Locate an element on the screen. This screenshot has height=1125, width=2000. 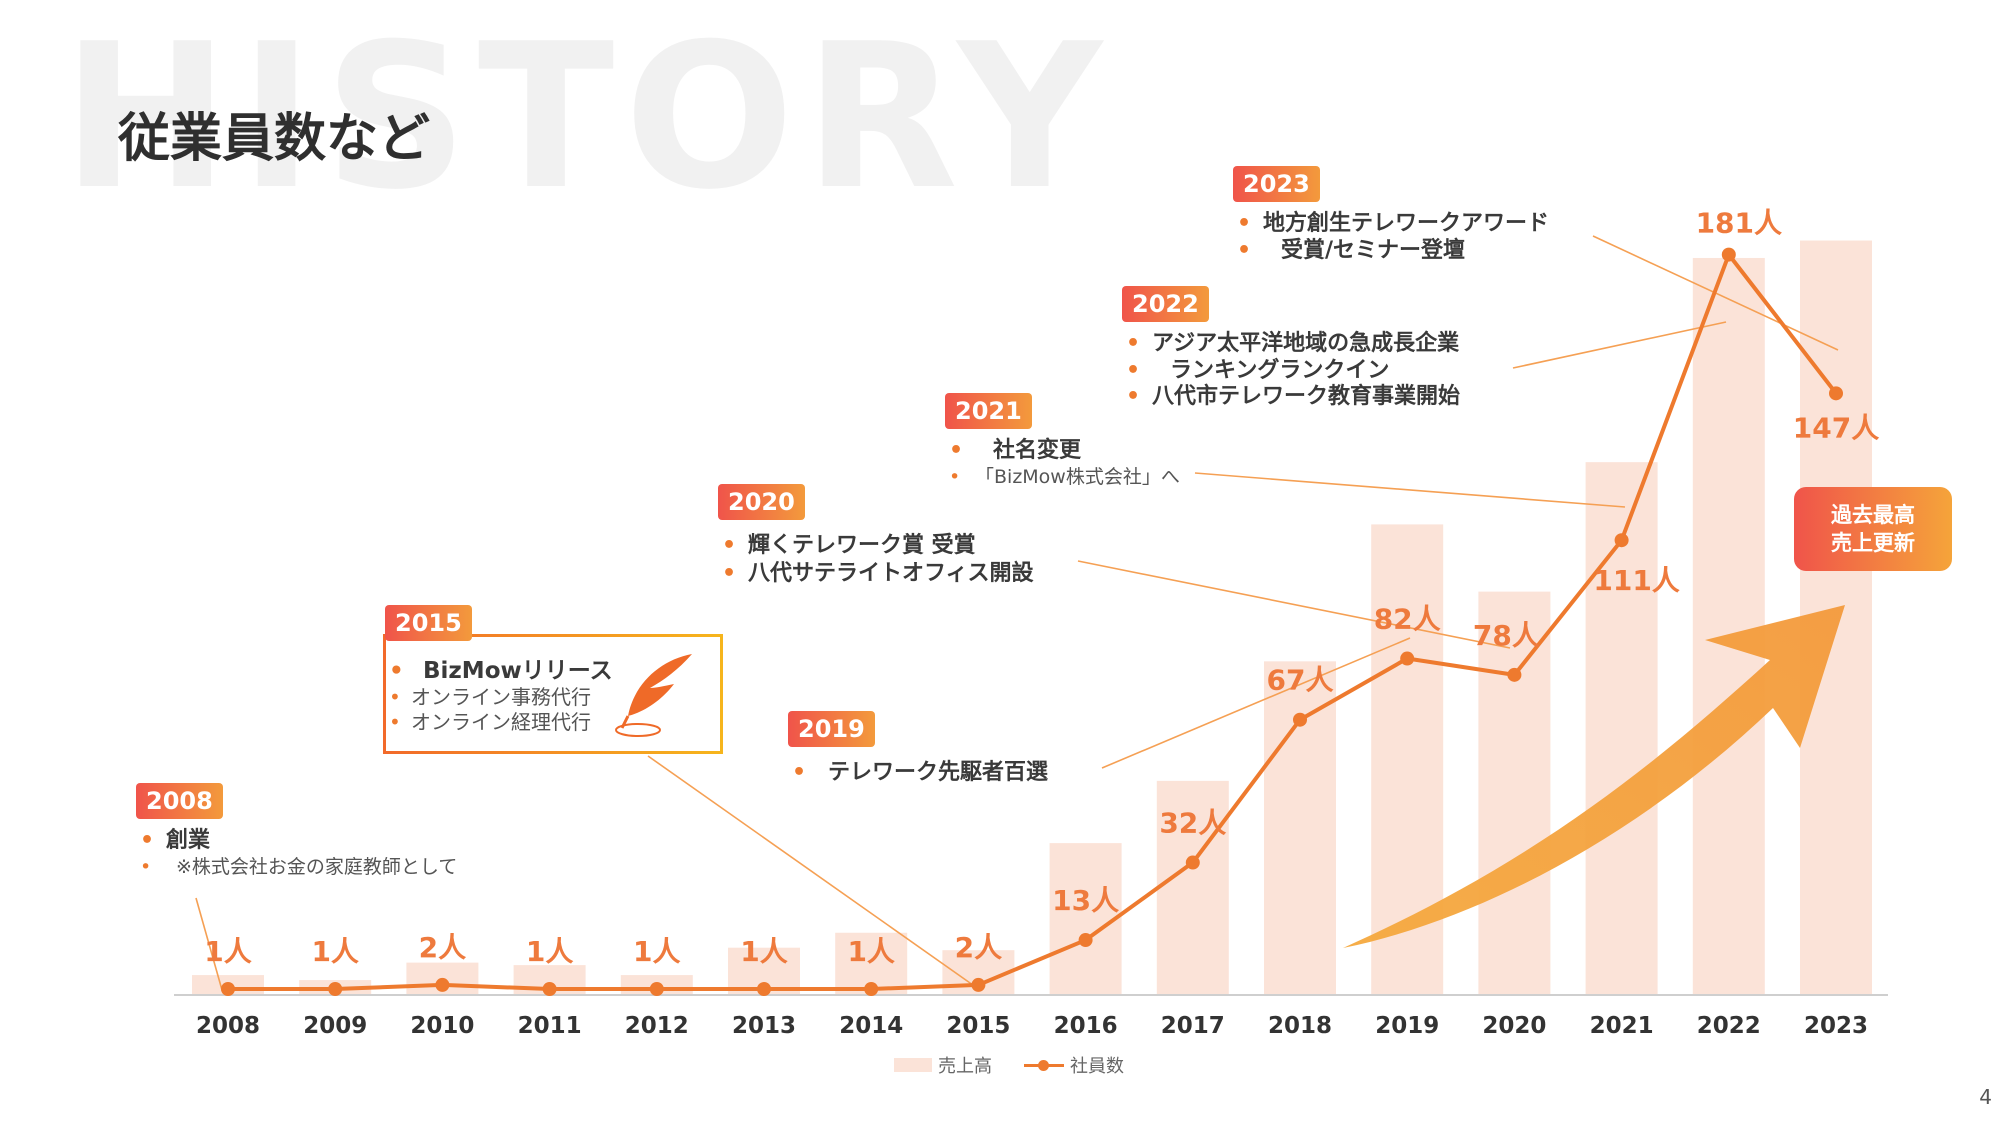
employee-point-2015 is located at coordinates (978, 984).